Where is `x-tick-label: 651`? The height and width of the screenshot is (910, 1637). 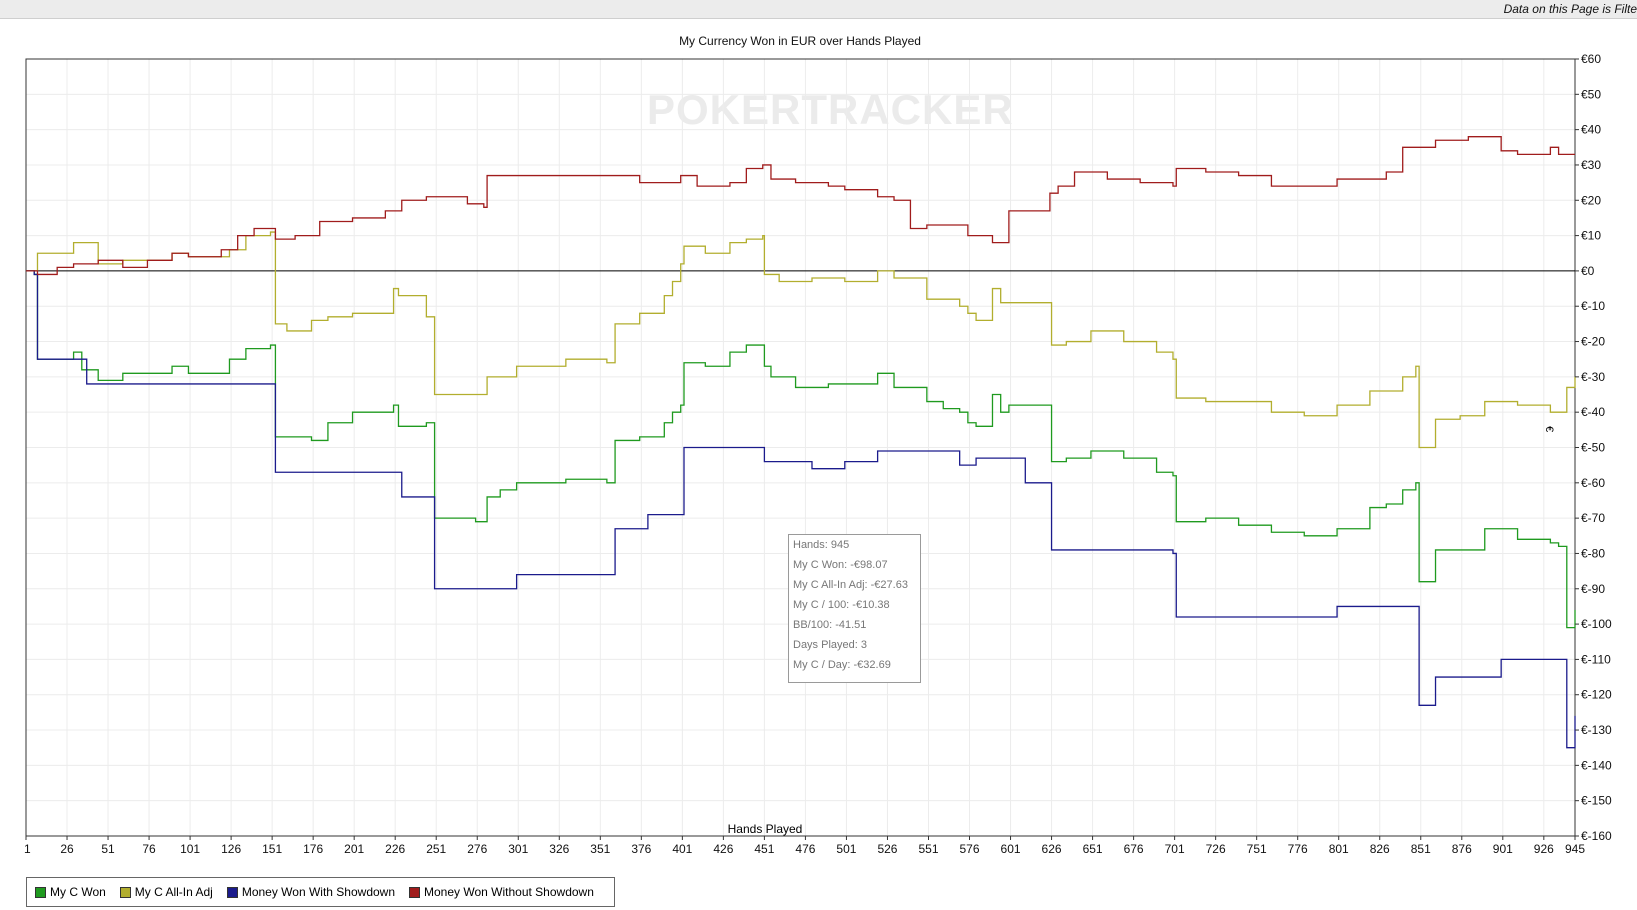
x-tick-label: 651 is located at coordinates (1093, 849).